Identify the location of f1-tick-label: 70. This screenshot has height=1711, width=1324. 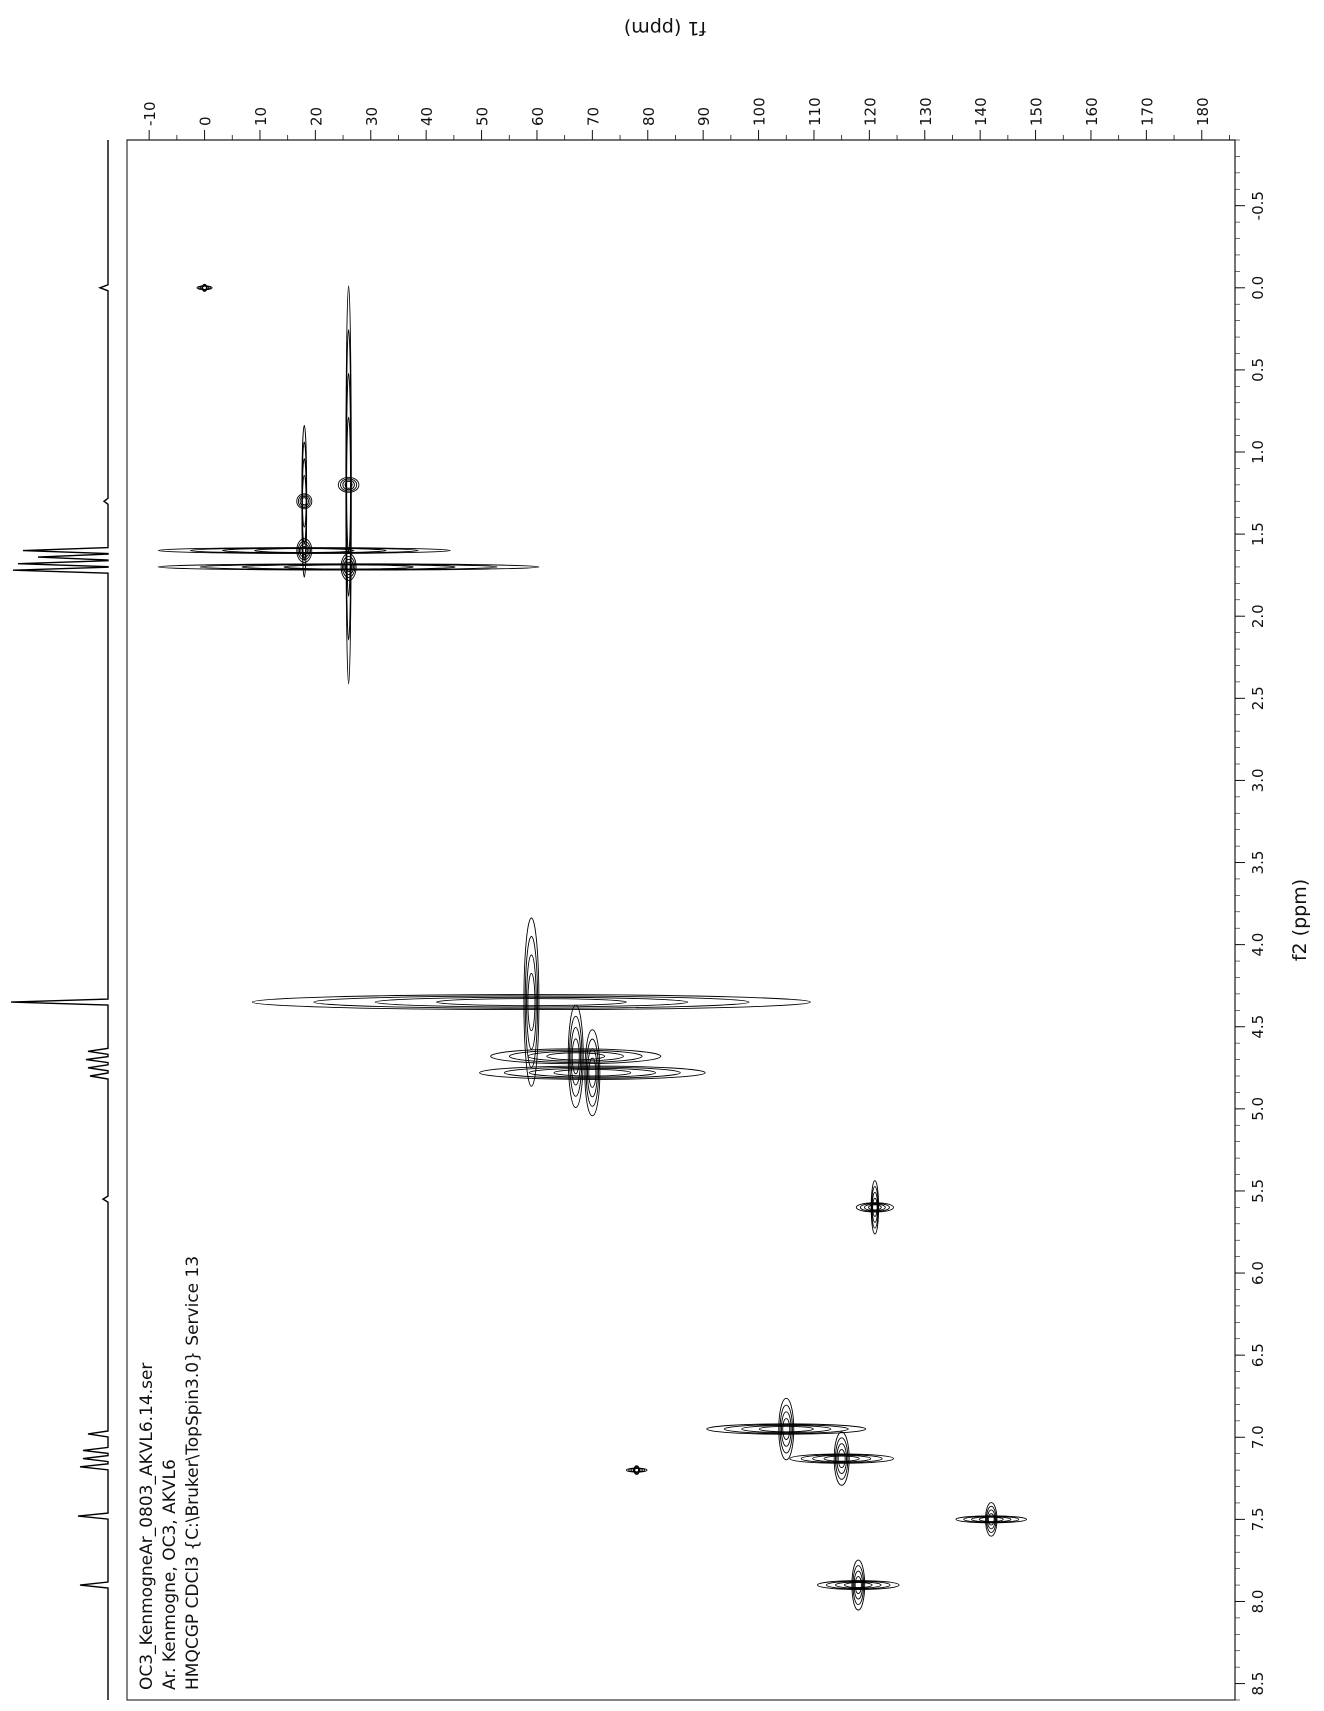
(593, 116).